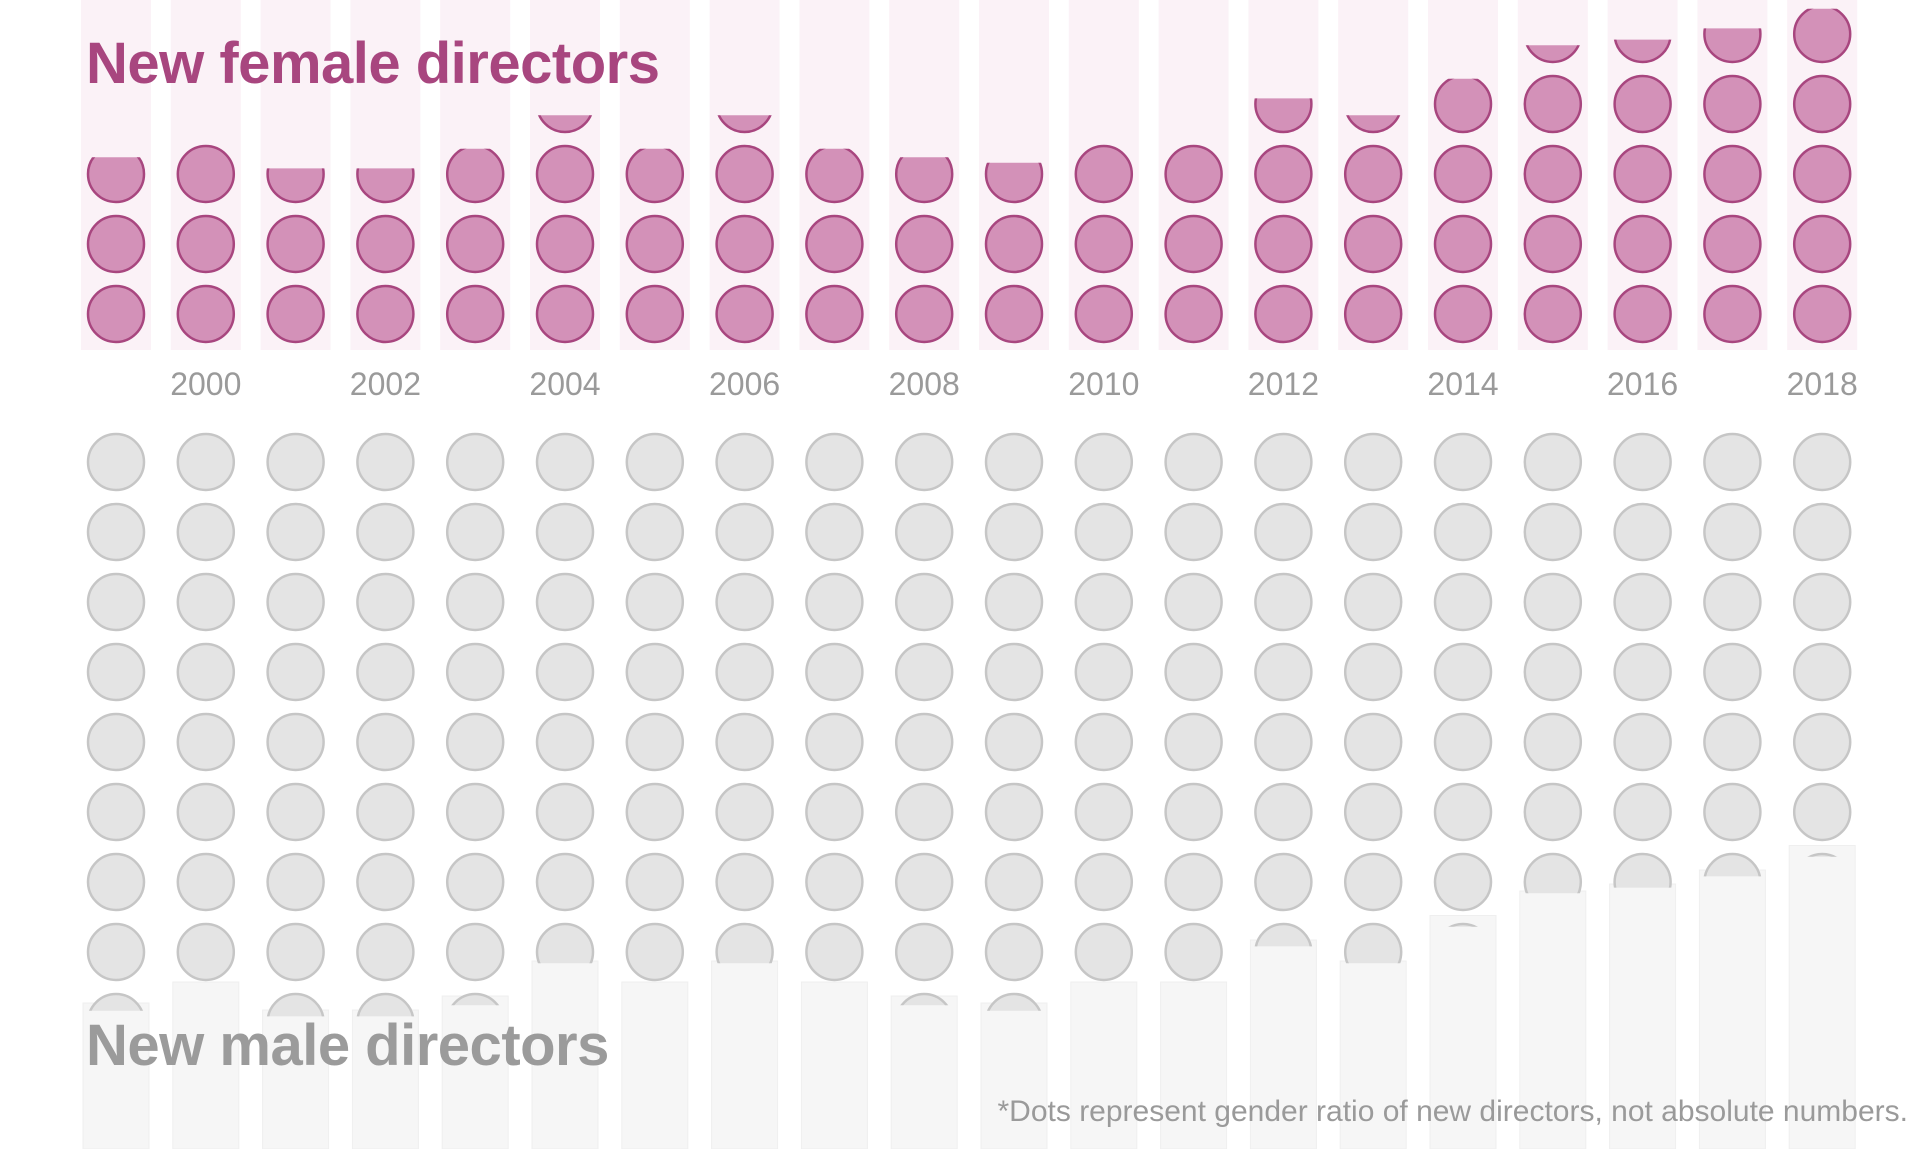  I want to click on x-tick-label: 2002, so click(385, 384).